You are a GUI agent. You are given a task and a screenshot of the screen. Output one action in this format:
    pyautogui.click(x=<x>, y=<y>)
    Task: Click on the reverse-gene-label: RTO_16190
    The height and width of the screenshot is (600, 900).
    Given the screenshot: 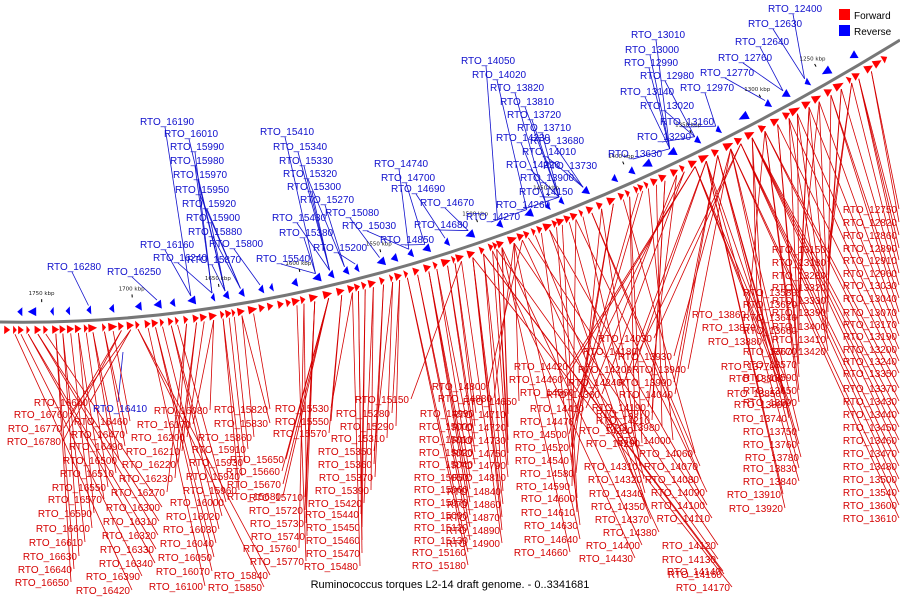 What is the action you would take?
    pyautogui.click(x=167, y=122)
    